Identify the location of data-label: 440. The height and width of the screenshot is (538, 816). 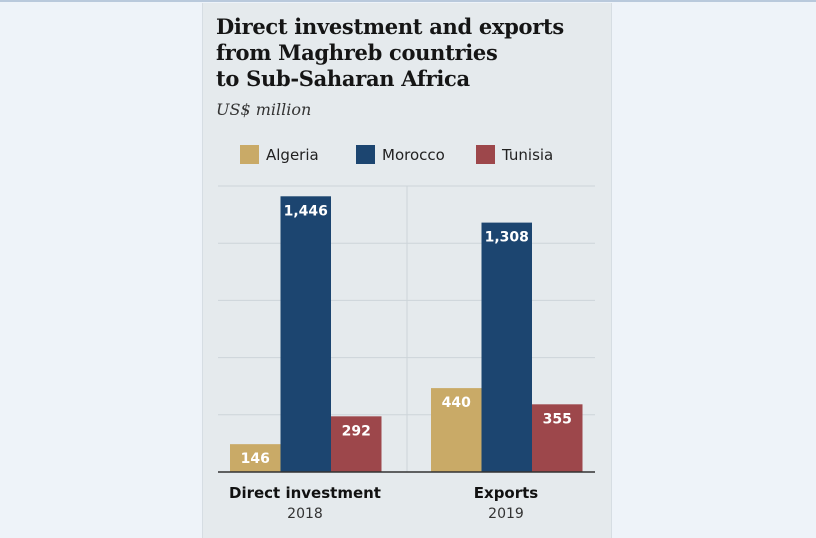
(456, 403).